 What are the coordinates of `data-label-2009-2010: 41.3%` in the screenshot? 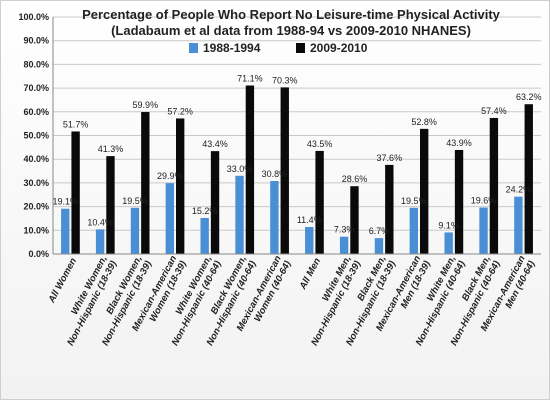 It's located at (111, 149).